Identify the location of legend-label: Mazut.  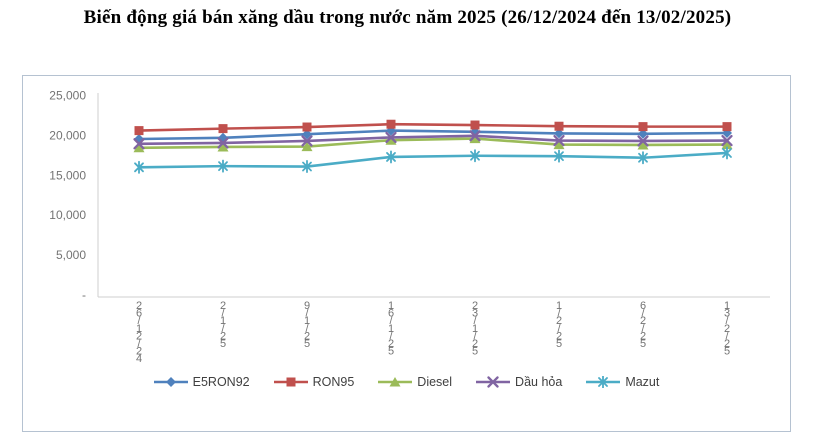
(642, 382).